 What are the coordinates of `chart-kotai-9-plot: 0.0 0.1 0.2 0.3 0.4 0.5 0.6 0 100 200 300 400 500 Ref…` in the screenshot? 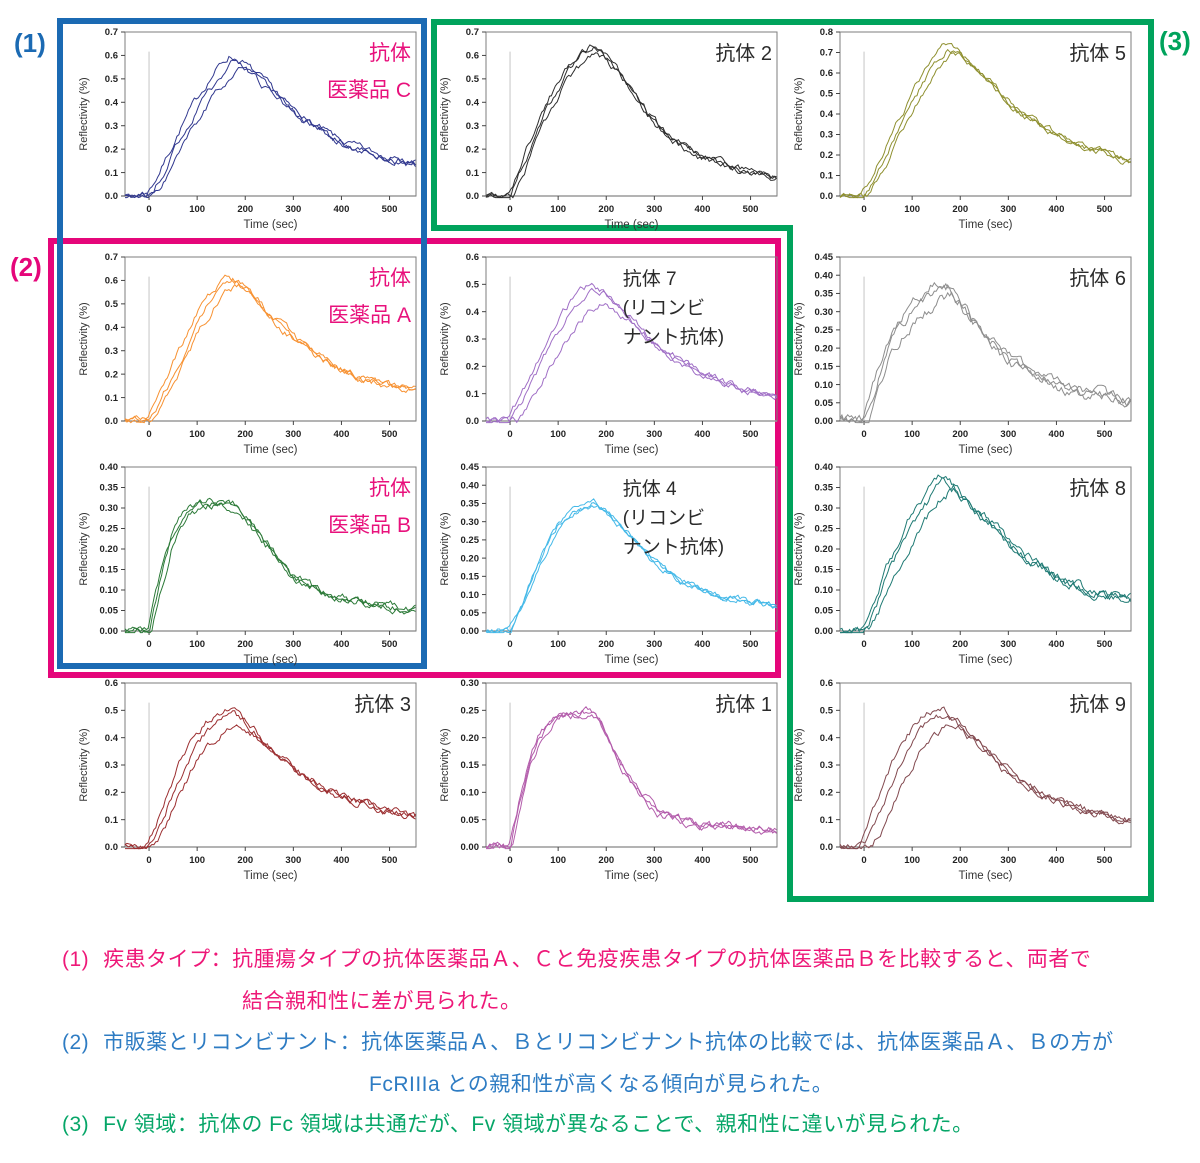 It's located at (962, 780).